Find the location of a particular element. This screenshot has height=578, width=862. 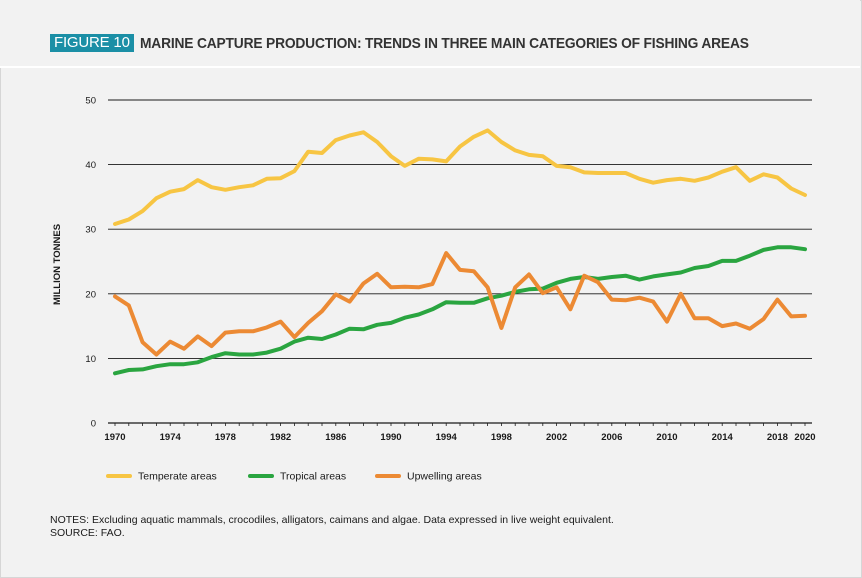

source-text: SOURCE: FAO. is located at coordinates (87, 533).